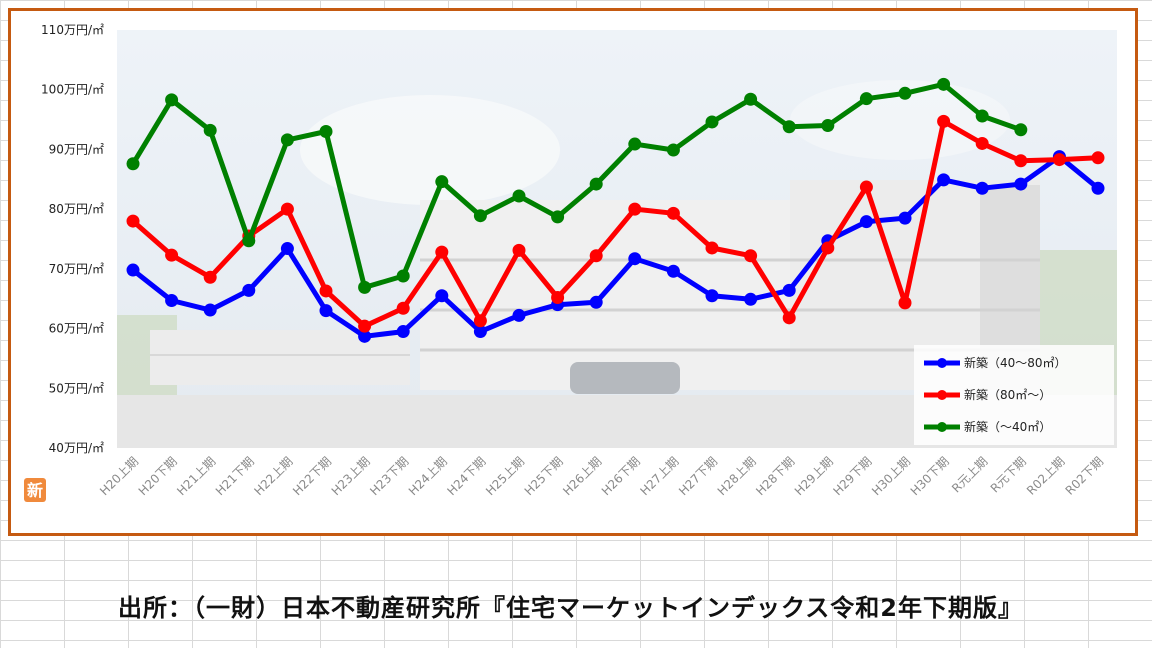 This screenshot has width=1152, height=648. Describe the element at coordinates (312, 476) in the screenshot. I see `x-tick-label: H22下期` at that location.